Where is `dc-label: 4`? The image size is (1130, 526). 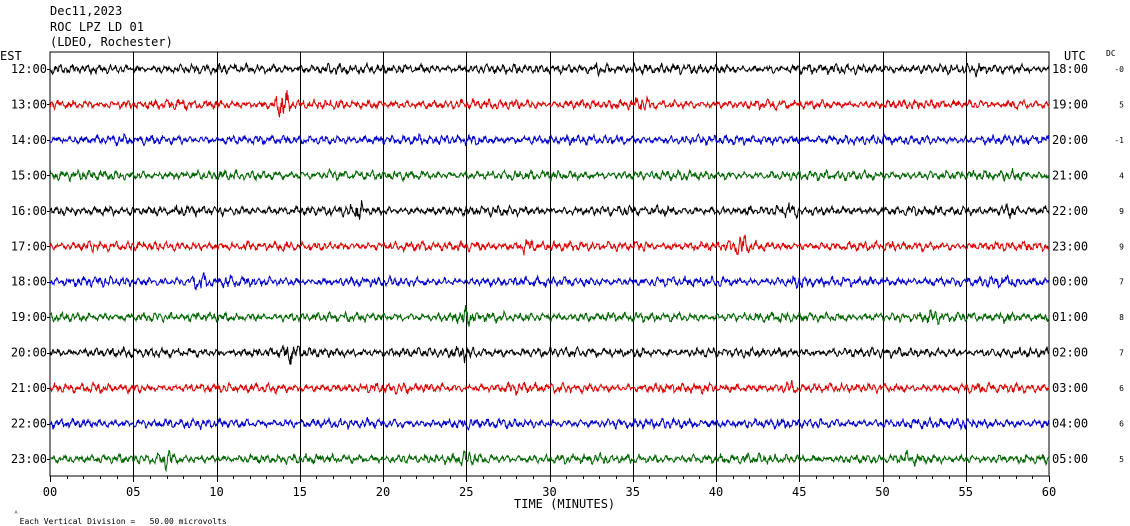 dc-label: 4 is located at coordinates (1121, 175).